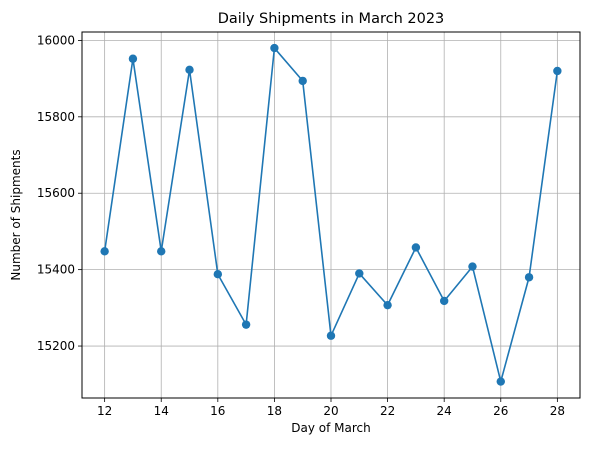 The height and width of the screenshot is (455, 589). Describe the element at coordinates (56, 193) in the screenshot. I see `y-tick-label: 15600` at that location.